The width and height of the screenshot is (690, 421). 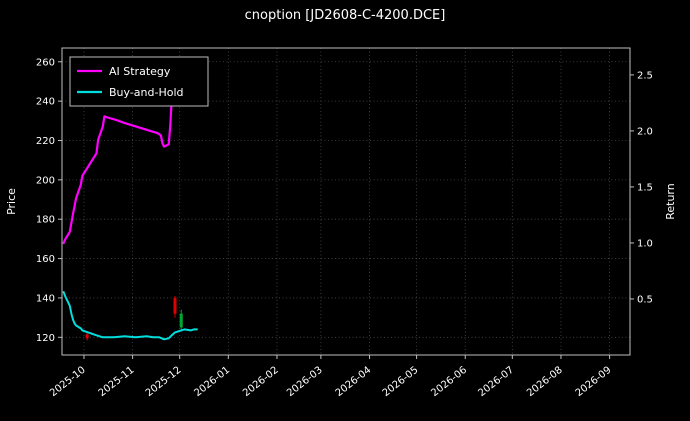 I want to click on legend-label: Buy-and-Hold, so click(x=146, y=92).